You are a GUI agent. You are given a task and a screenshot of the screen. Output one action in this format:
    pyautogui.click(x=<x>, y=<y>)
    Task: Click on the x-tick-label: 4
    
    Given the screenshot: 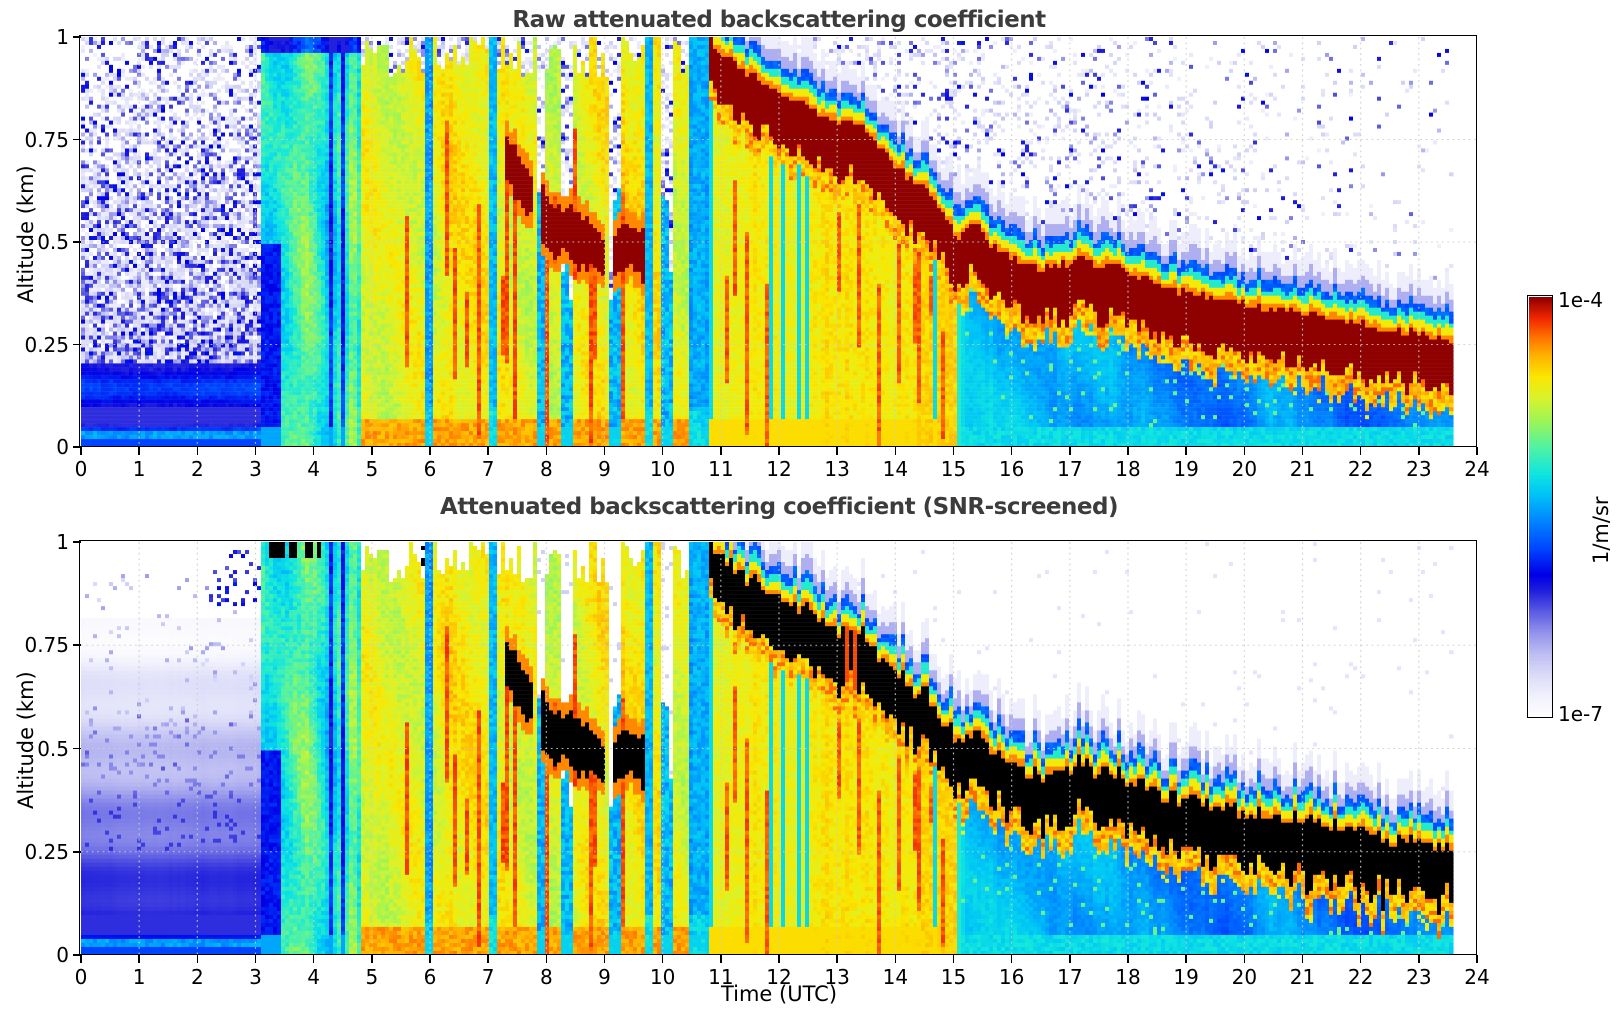 What is the action you would take?
    pyautogui.click(x=314, y=469)
    